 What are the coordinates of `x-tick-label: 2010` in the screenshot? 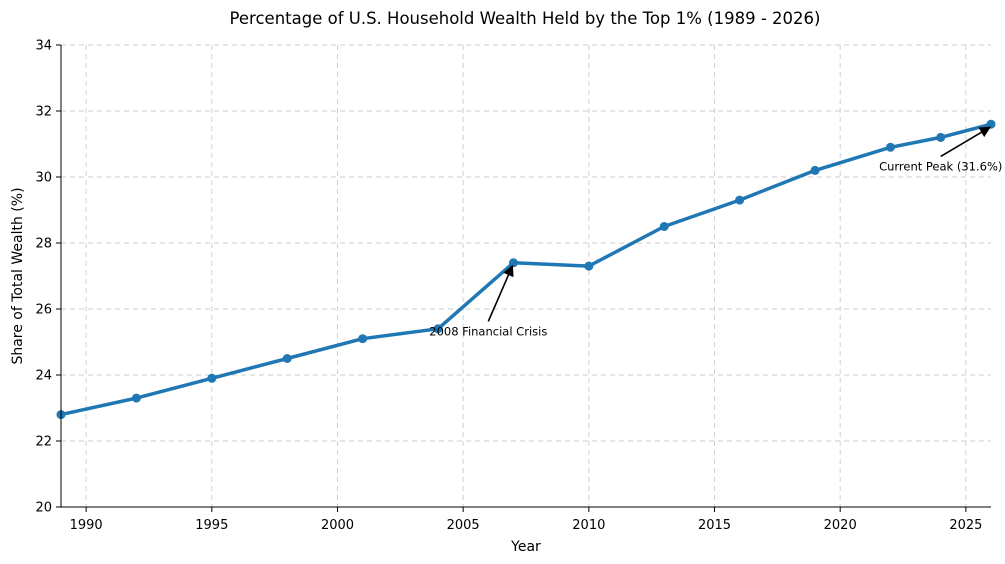 It's located at (588, 525).